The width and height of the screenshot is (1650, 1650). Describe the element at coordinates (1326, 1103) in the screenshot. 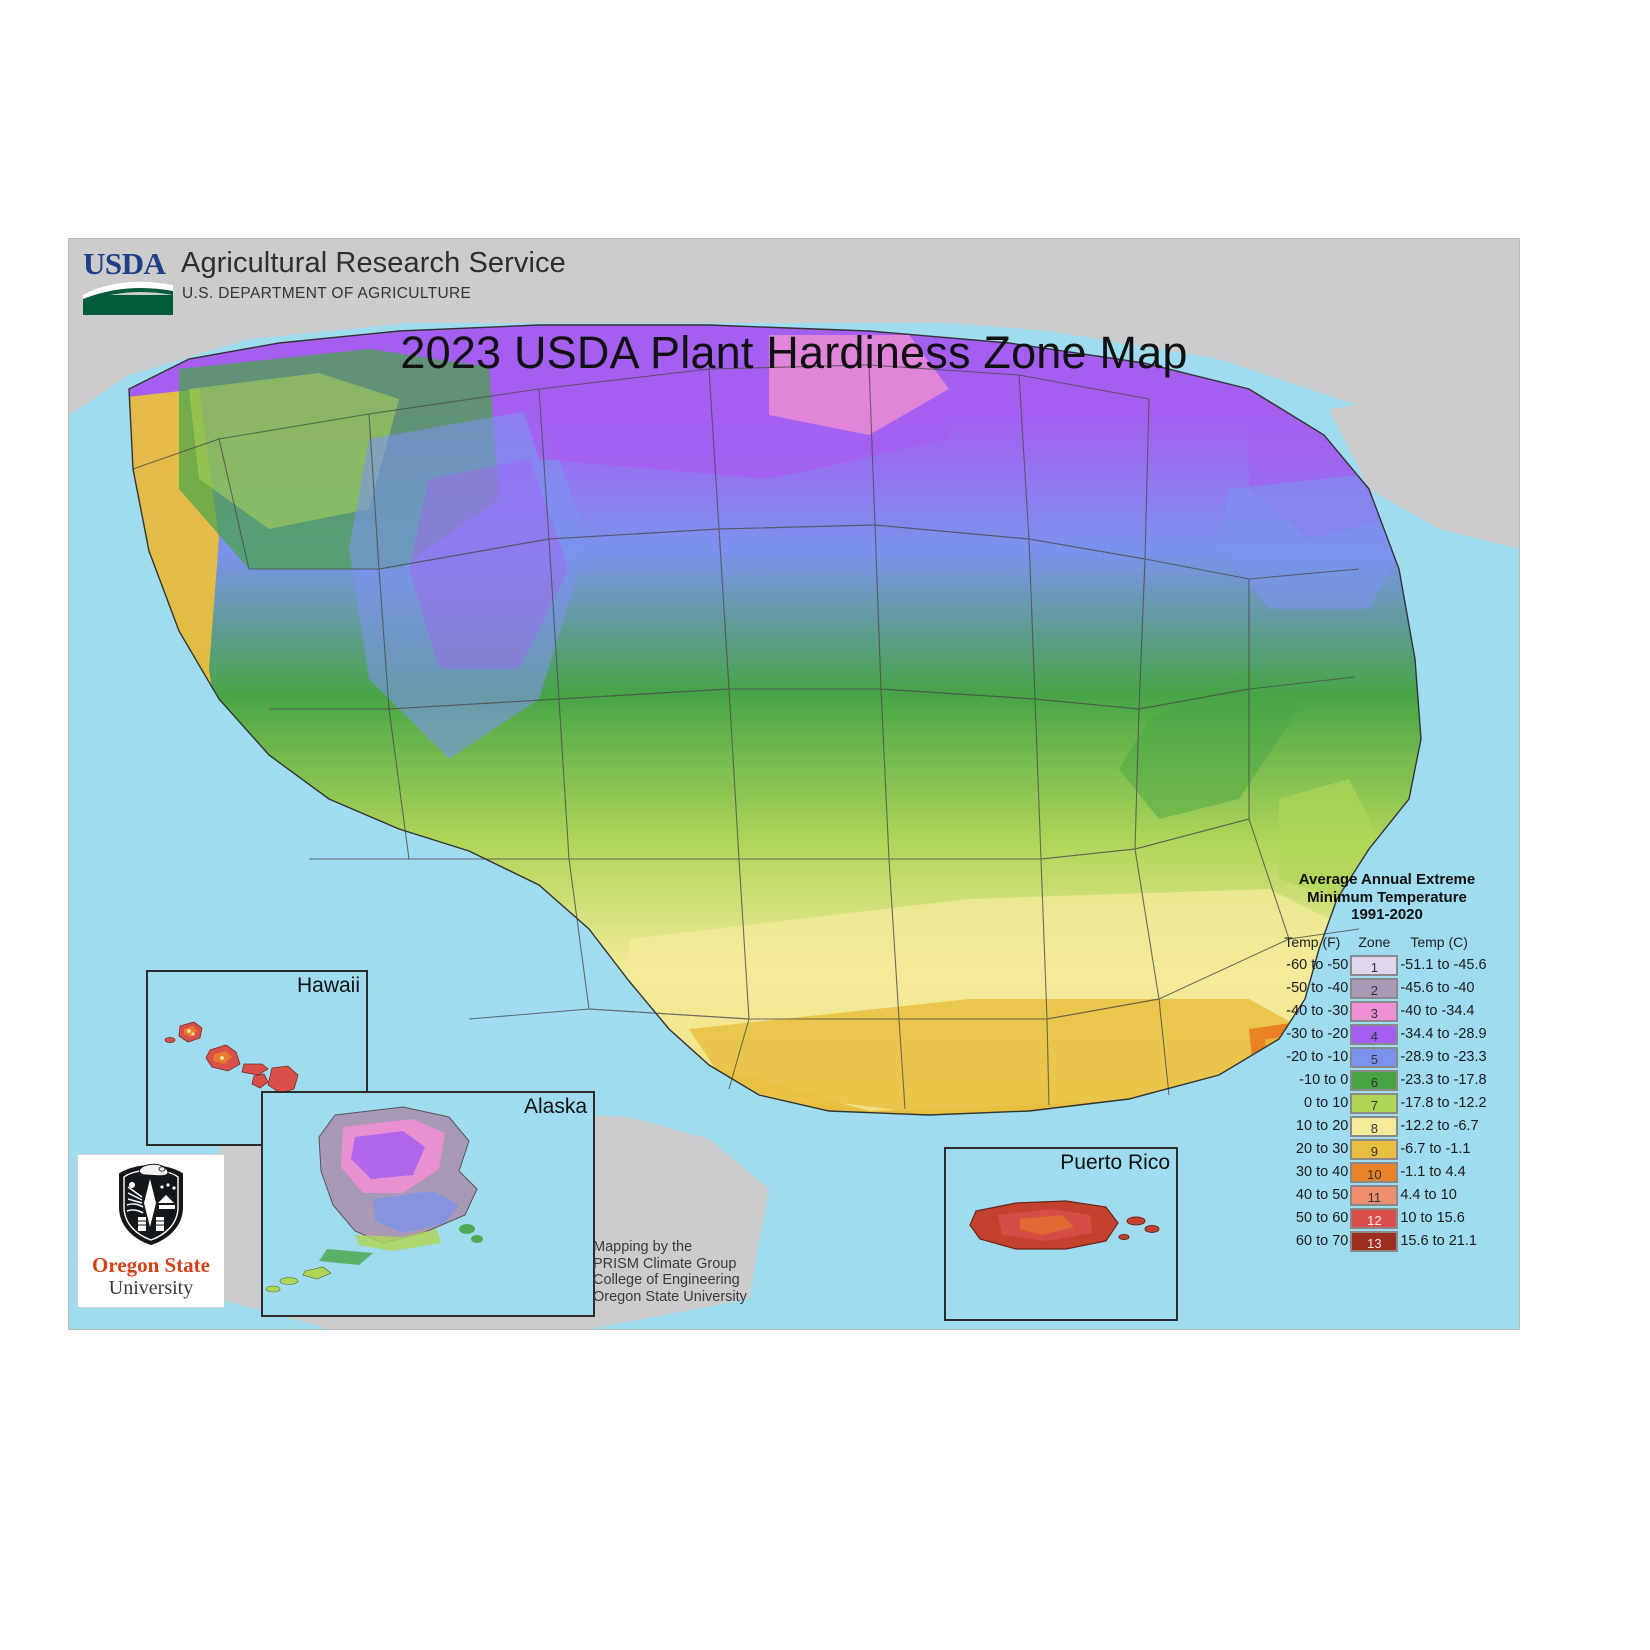

I see `legend-temp-f: 0 to 10` at that location.